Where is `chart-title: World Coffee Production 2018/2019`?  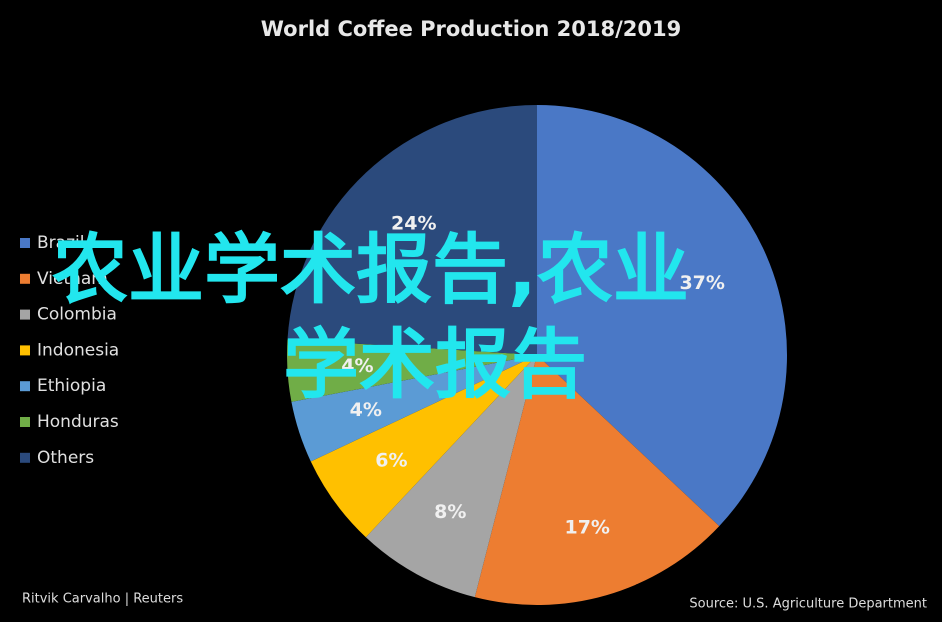
chart-title: World Coffee Production 2018/2019 is located at coordinates (471, 29).